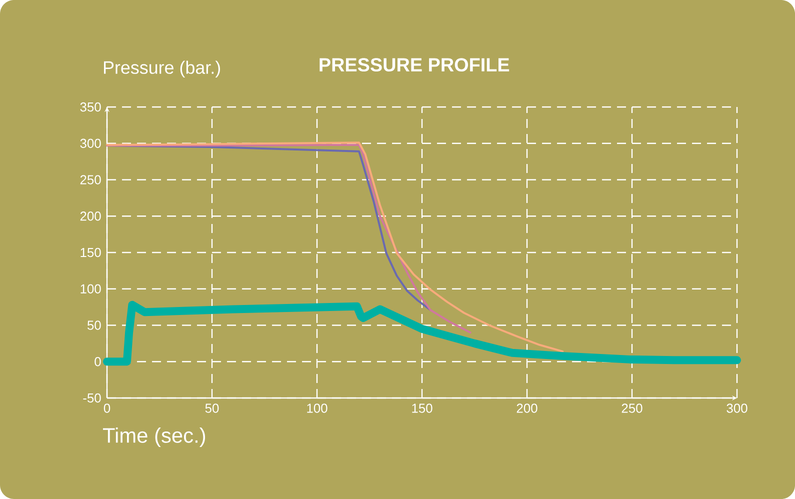 This screenshot has height=499, width=795. I want to click on y-tick-label: 350, so click(90, 107).